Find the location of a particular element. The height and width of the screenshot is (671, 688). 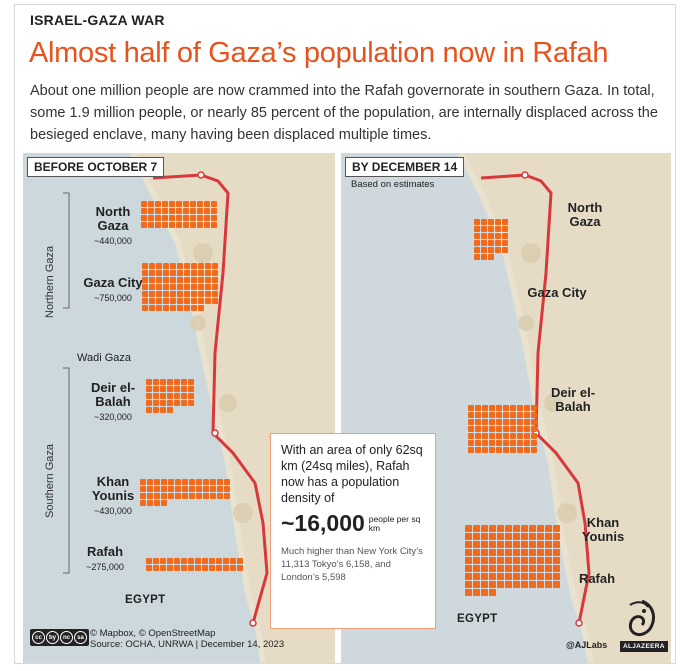

region-gaza-city-left: Gaza City ~750,000 is located at coordinates (113, 290).